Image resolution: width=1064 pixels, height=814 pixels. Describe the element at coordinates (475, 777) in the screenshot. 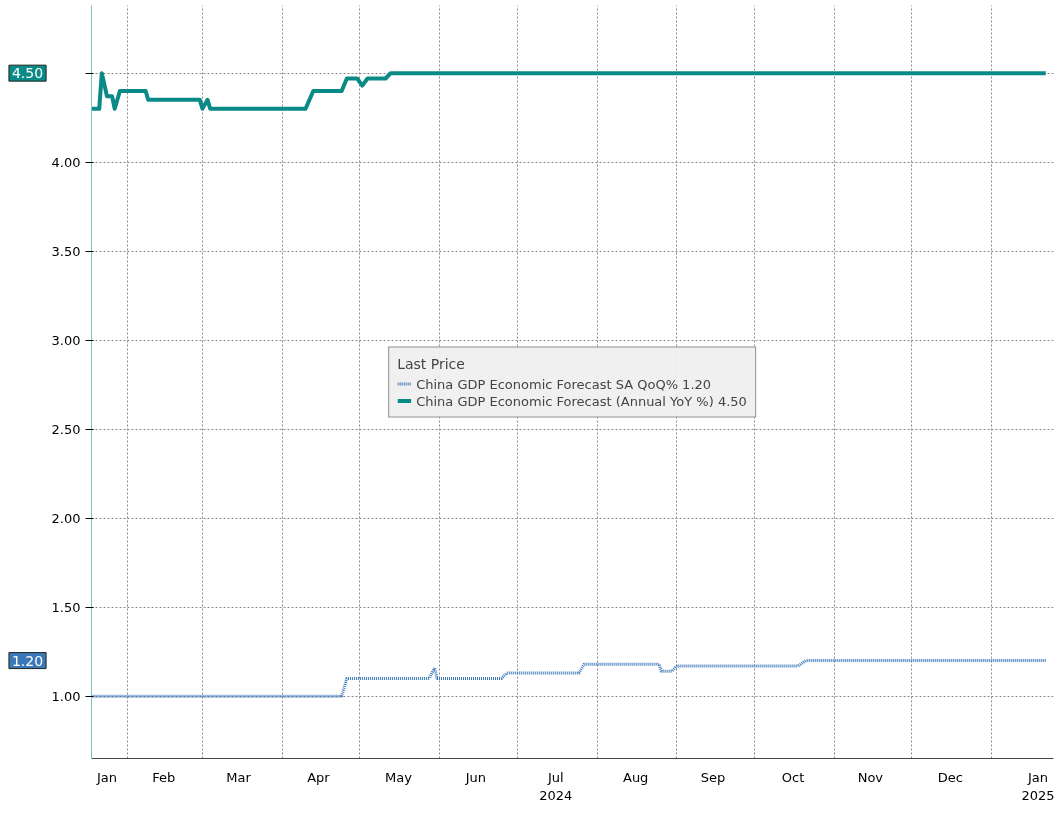

I see `x-tick-label: Jun` at that location.